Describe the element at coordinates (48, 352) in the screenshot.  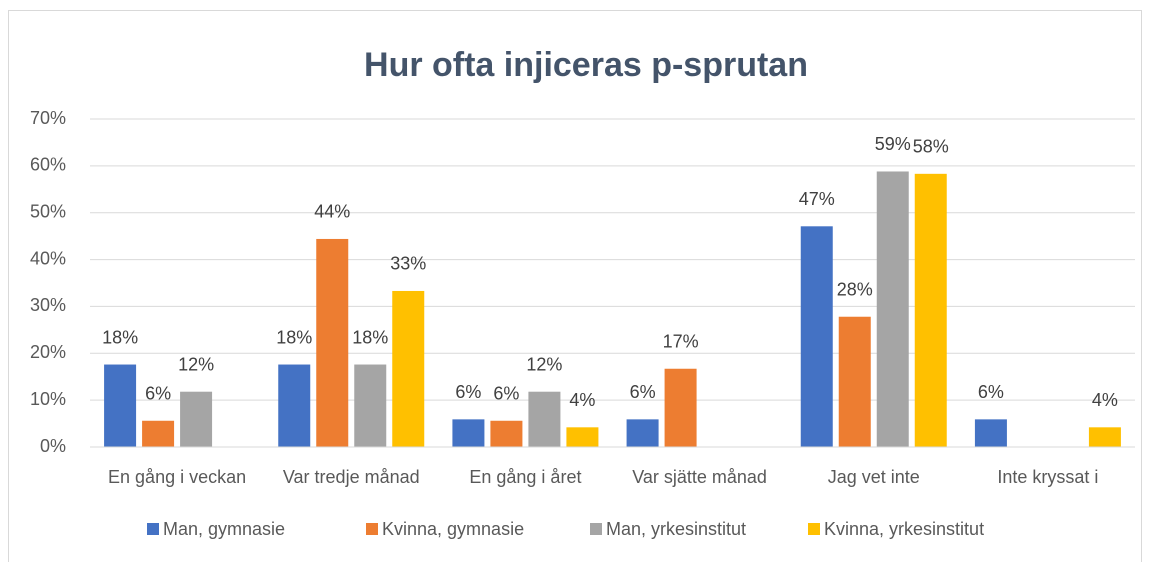
I see `y-tick-label: 20%` at that location.